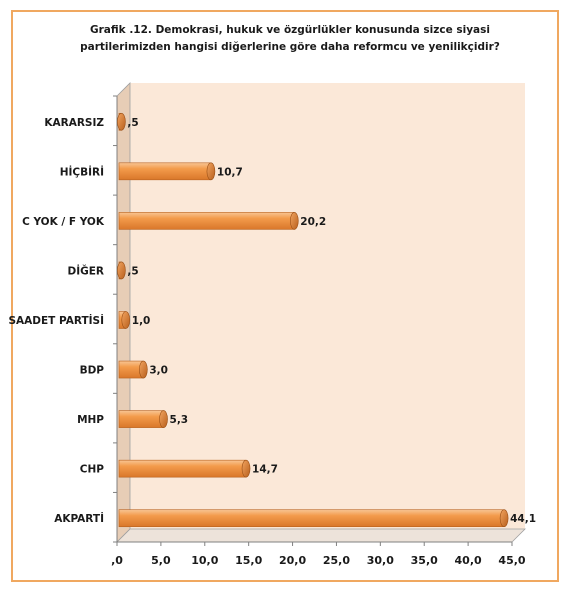  What do you see at coordinates (511, 560) in the screenshot?
I see `x-tick-label: 45,0` at bounding box center [511, 560].